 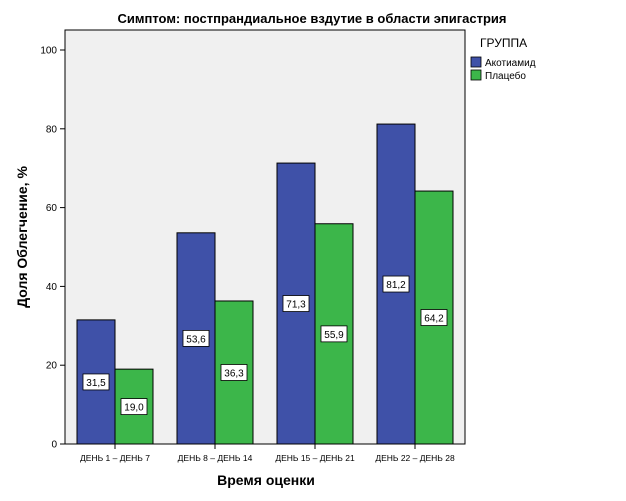 I want to click on legend-swatch-placebo, so click(x=476, y=75).